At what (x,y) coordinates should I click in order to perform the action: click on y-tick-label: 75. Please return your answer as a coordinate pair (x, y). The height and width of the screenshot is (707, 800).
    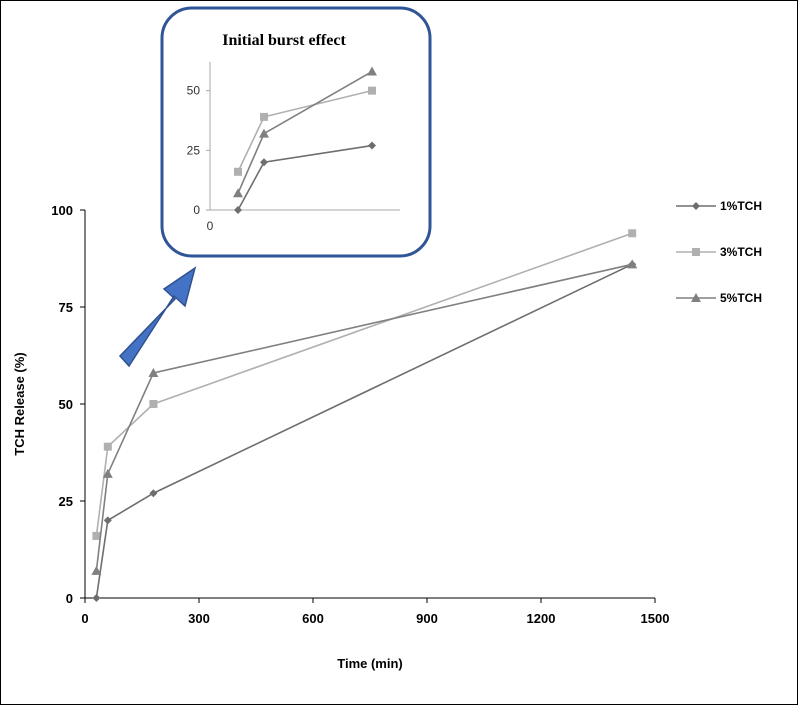
    Looking at the image, I should click on (66, 307).